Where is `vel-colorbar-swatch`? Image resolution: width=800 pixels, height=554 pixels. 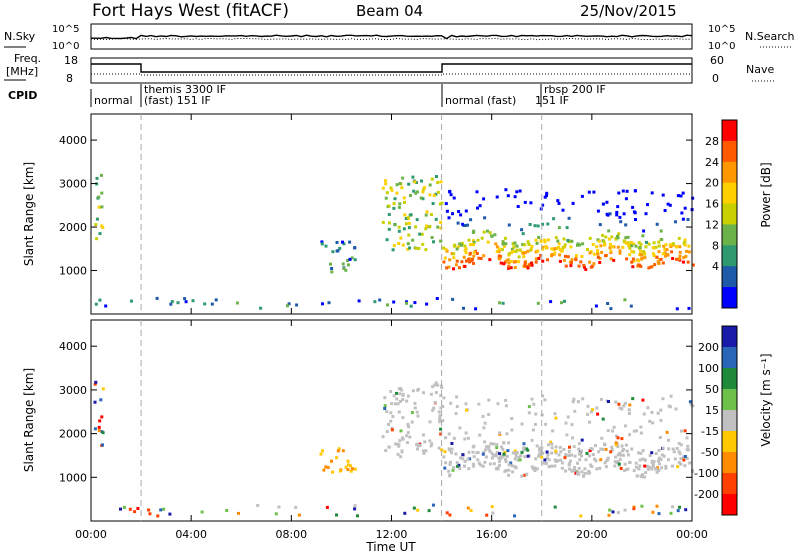
vel-colorbar-swatch is located at coordinates (729, 379).